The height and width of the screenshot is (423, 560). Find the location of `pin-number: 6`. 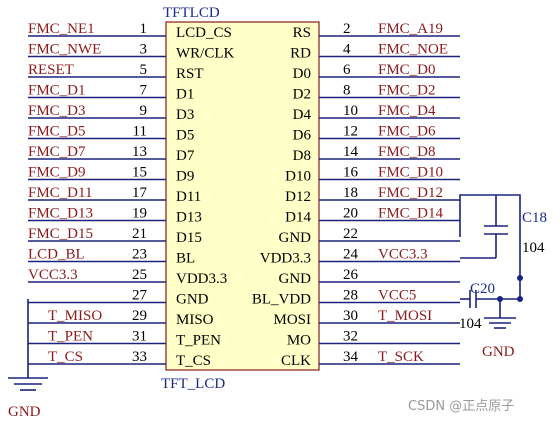

pin-number: 6 is located at coordinates (347, 70).